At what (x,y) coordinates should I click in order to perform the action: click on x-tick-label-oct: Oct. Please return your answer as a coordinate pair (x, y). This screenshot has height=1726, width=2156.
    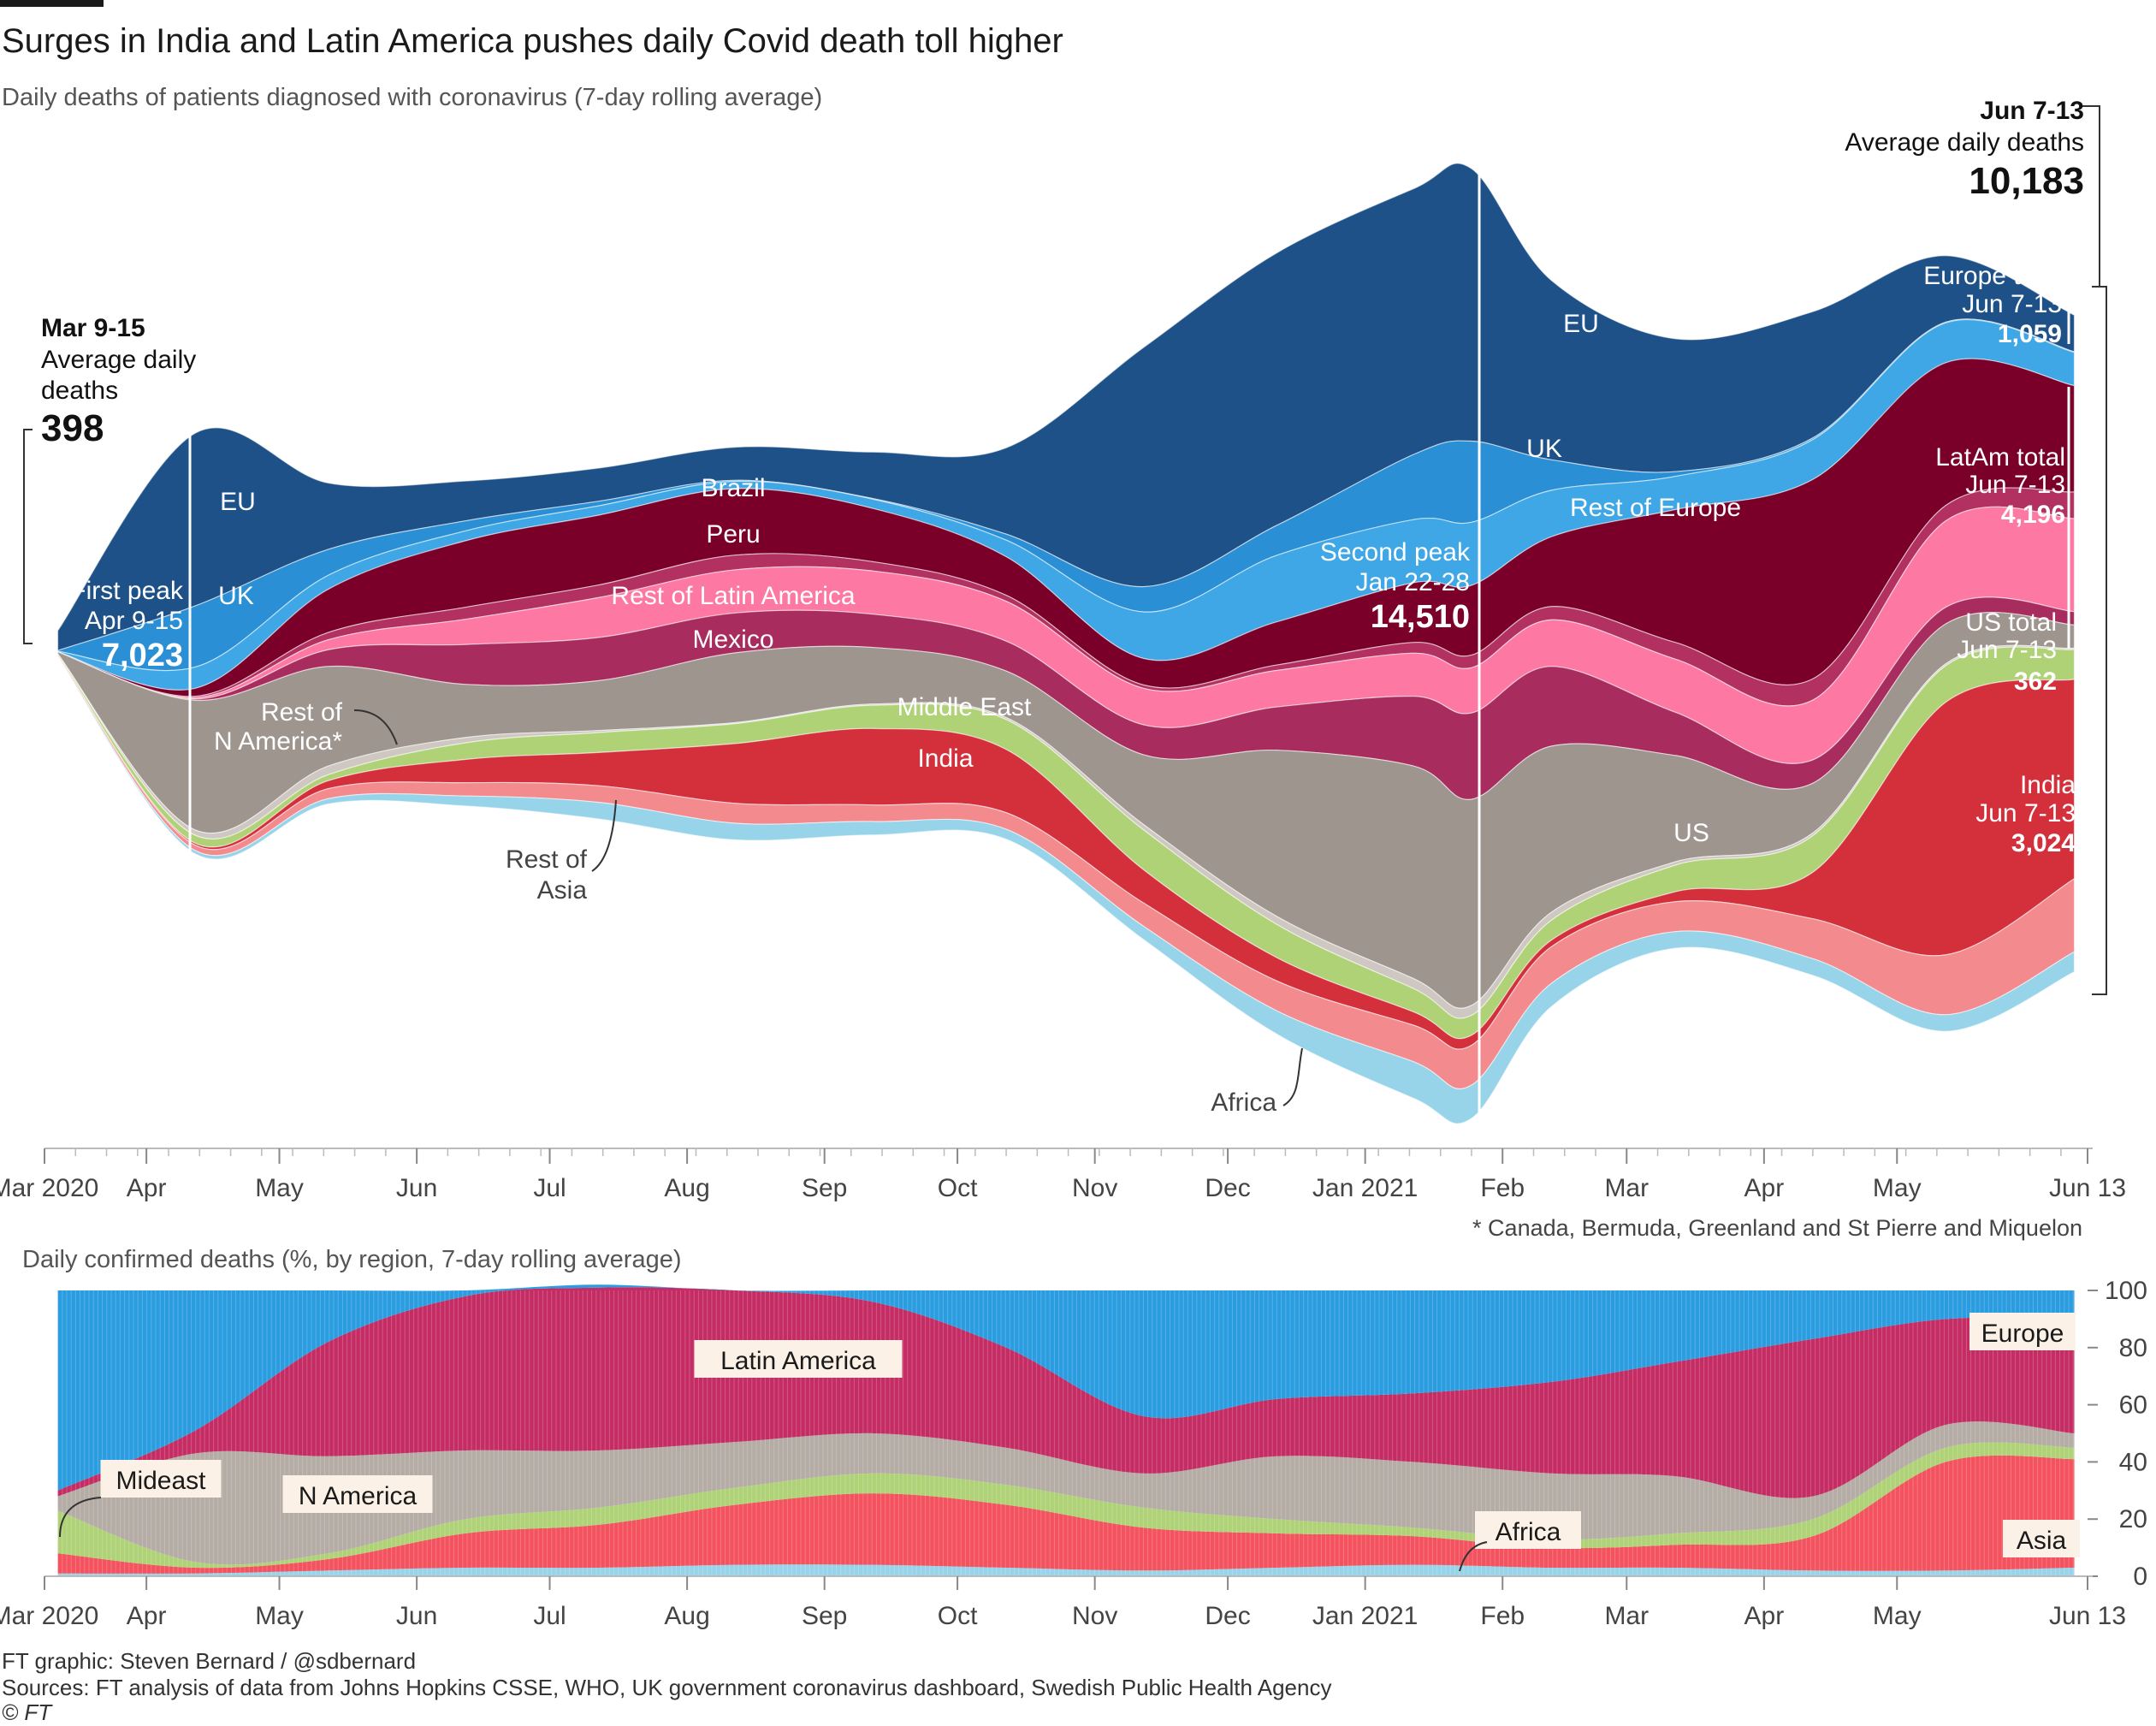
    Looking at the image, I should click on (958, 1616).